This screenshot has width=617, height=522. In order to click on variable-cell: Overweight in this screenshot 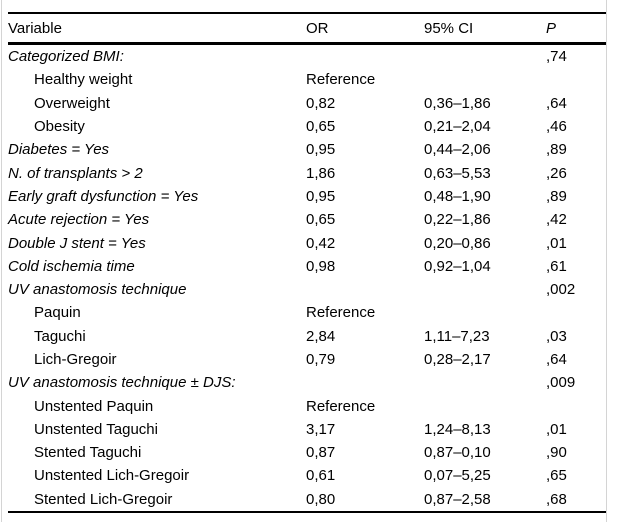, I will do `click(72, 103)`.